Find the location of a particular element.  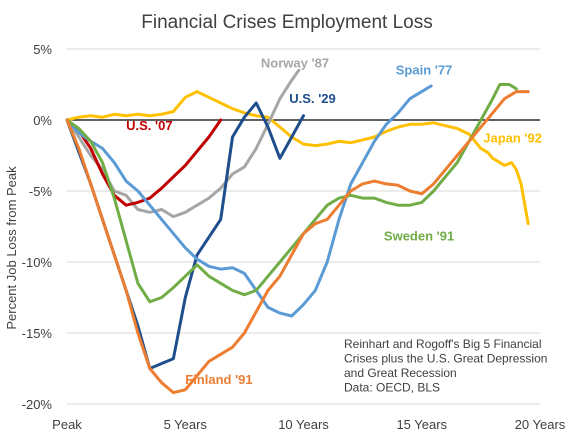

series-label-u-s-29: U.S. '29 is located at coordinates (312, 98).